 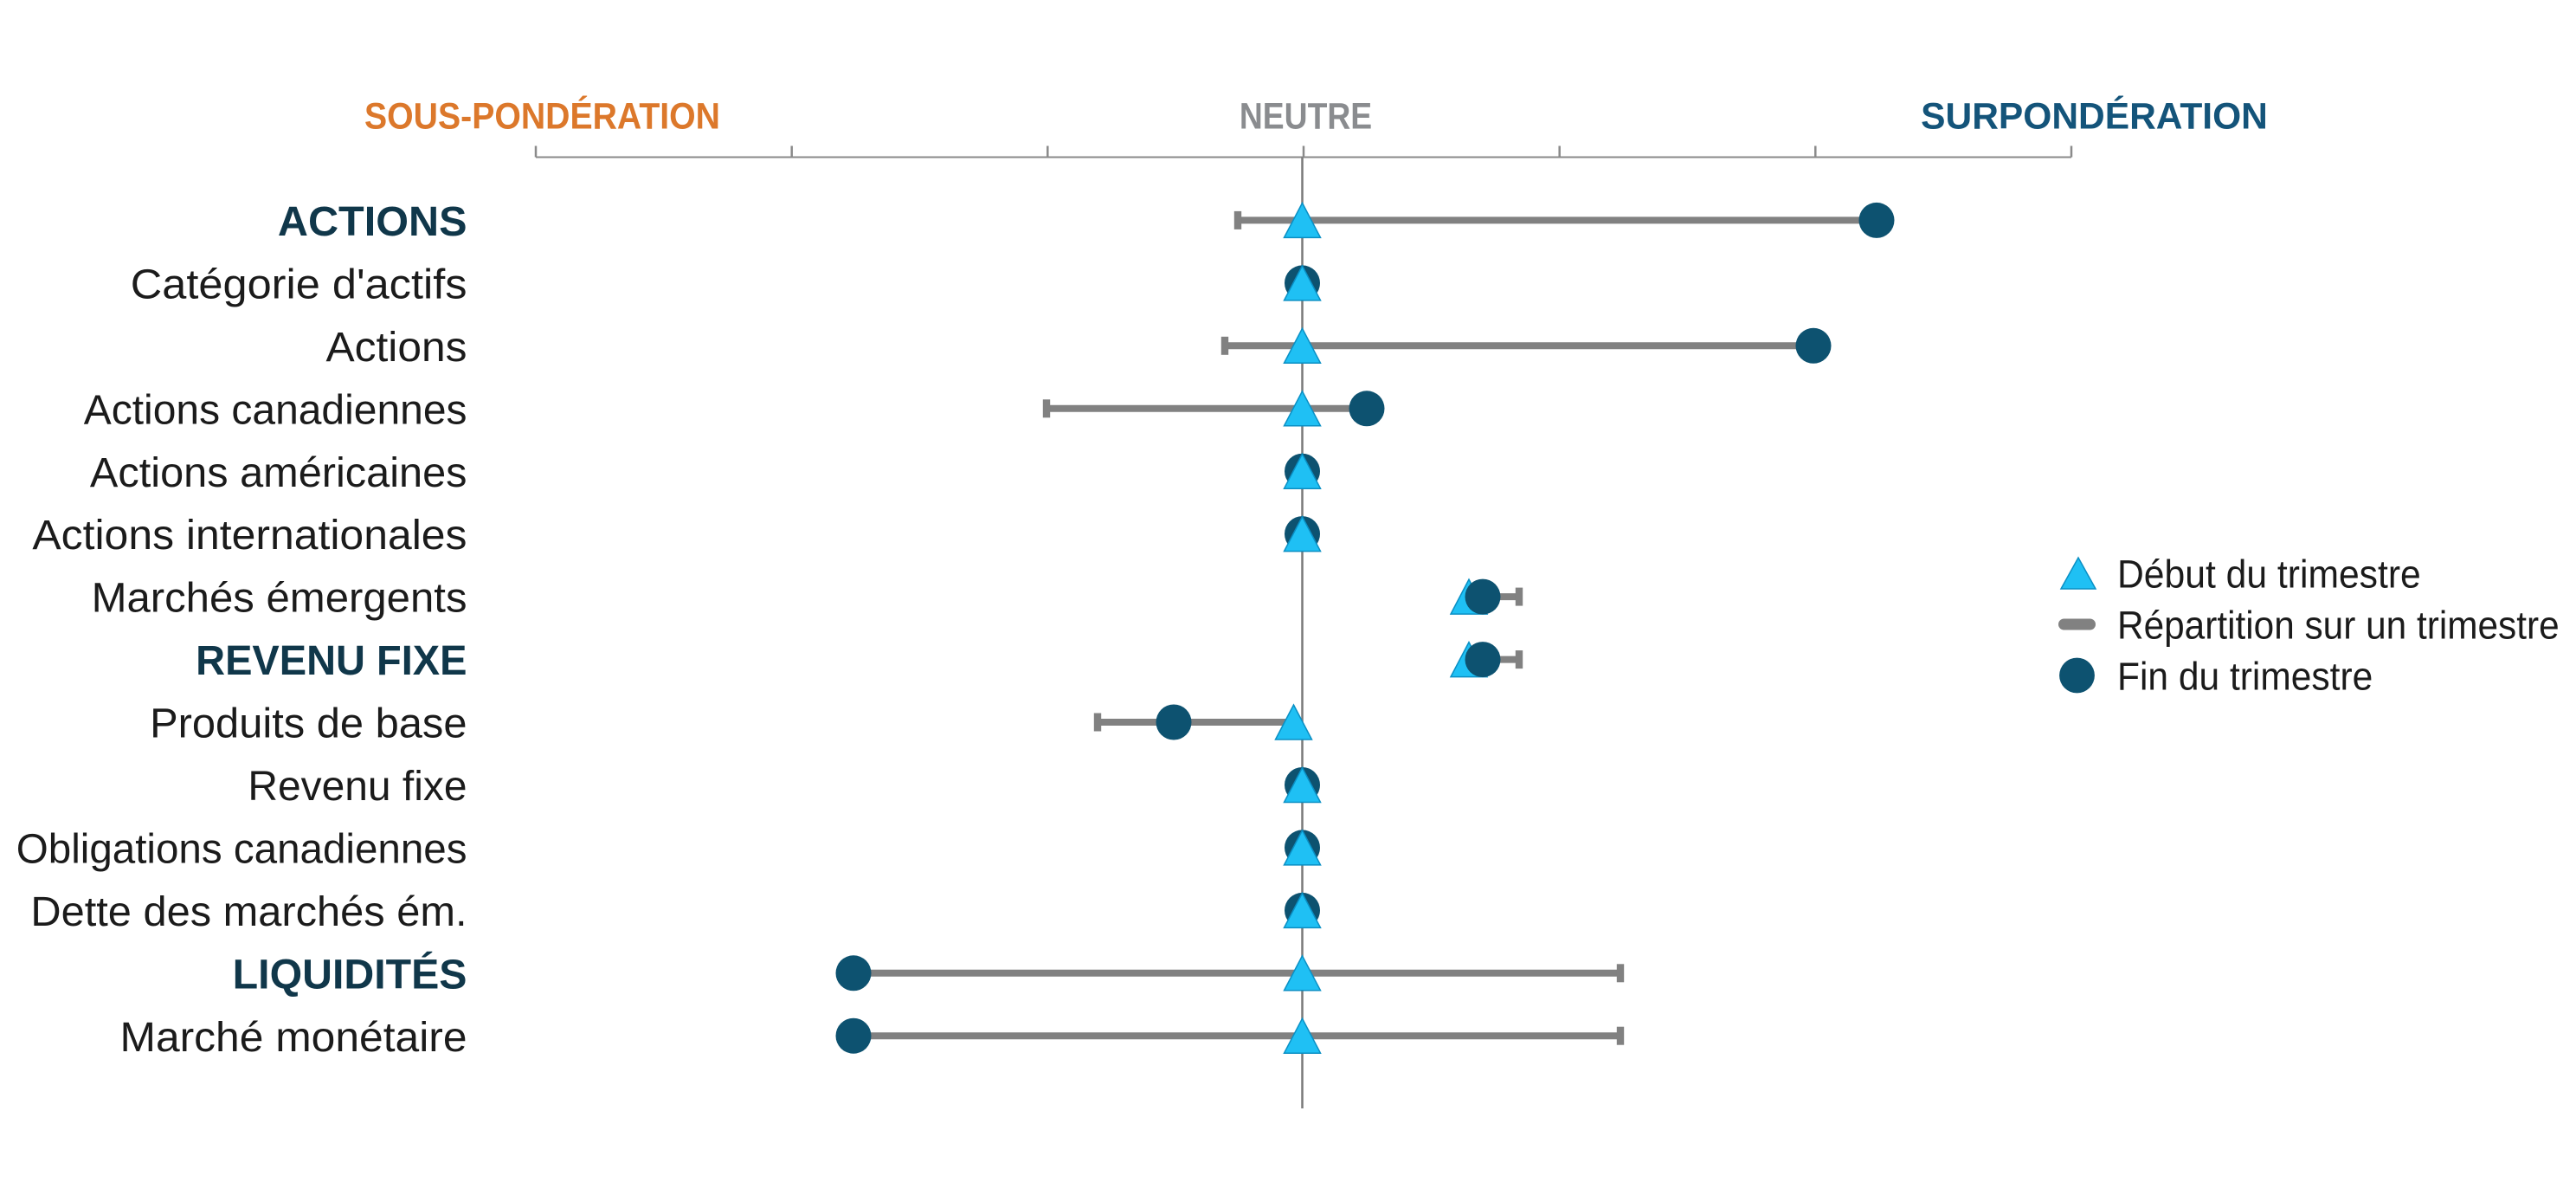 What do you see at coordinates (2269, 574) in the screenshot?
I see `svg-text: Début du trimestre` at bounding box center [2269, 574].